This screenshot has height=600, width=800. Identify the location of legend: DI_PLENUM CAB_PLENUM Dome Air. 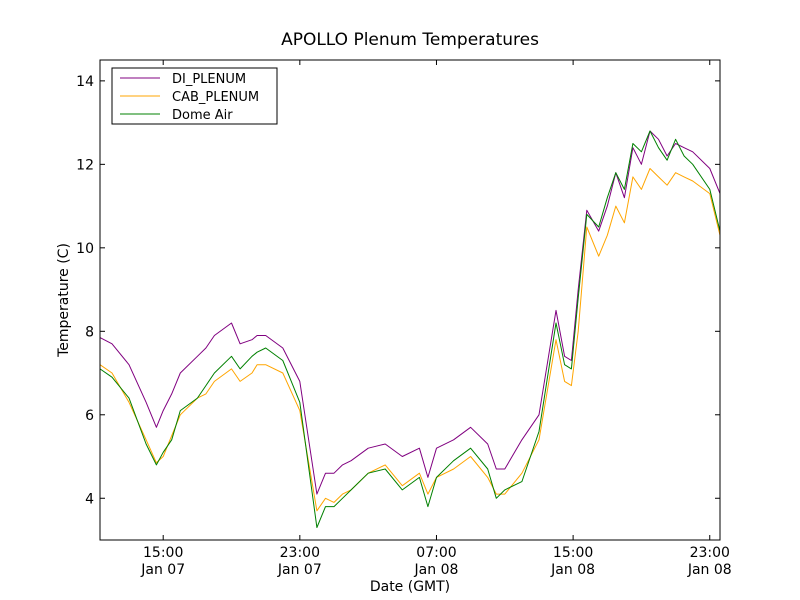
(194, 96).